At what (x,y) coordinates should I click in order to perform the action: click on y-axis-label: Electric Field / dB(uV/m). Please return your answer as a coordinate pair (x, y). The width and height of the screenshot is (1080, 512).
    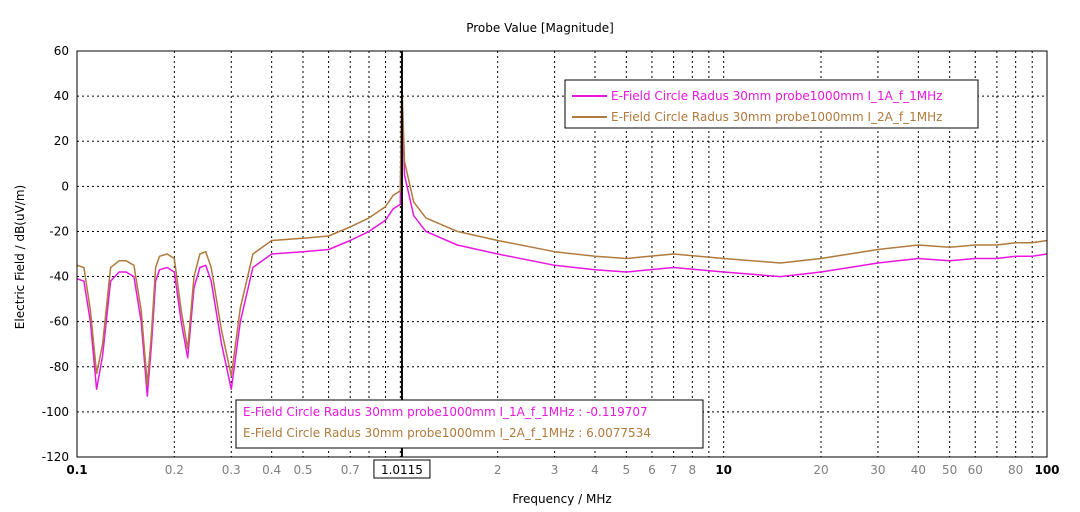
    Looking at the image, I should click on (20, 257).